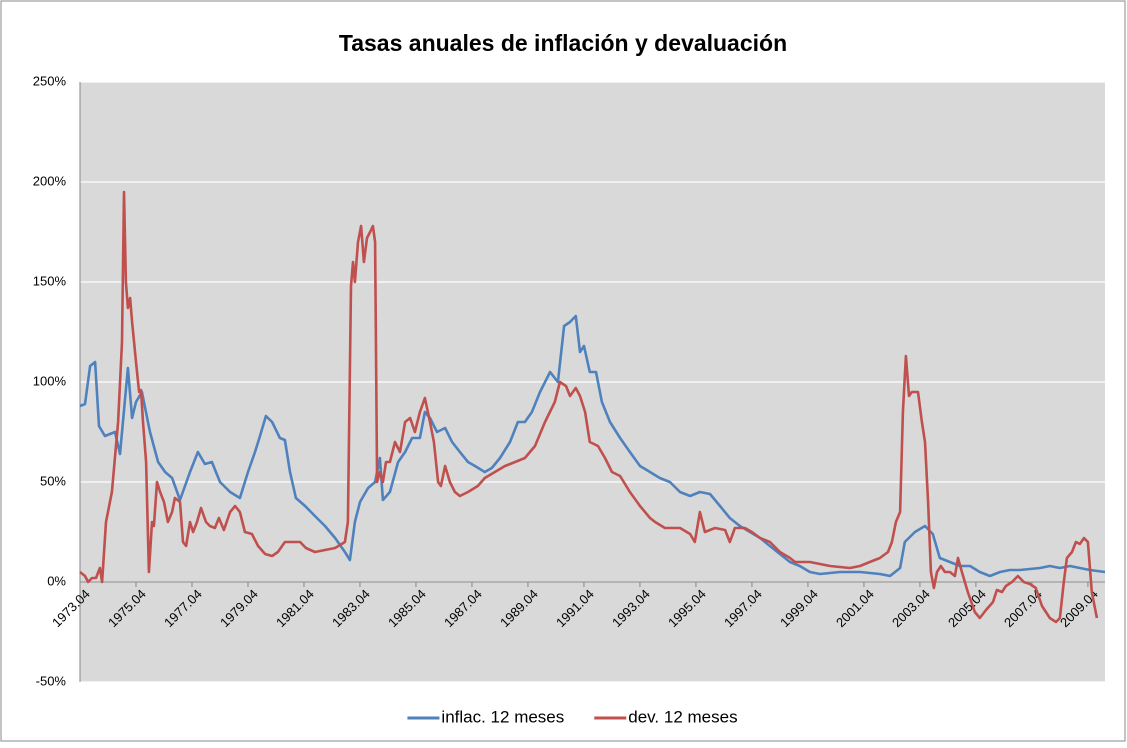 The image size is (1127, 748). What do you see at coordinates (53, 480) in the screenshot?
I see `y-tick-label: 50%` at bounding box center [53, 480].